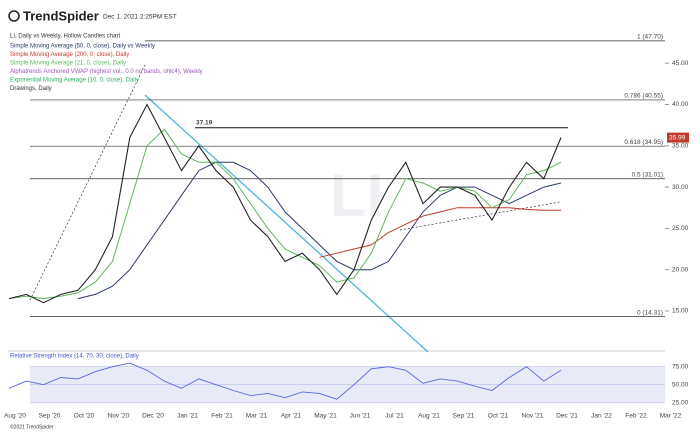 The height and width of the screenshot is (432, 700). I want to click on x-tick-label: Jan '21, so click(187, 416).